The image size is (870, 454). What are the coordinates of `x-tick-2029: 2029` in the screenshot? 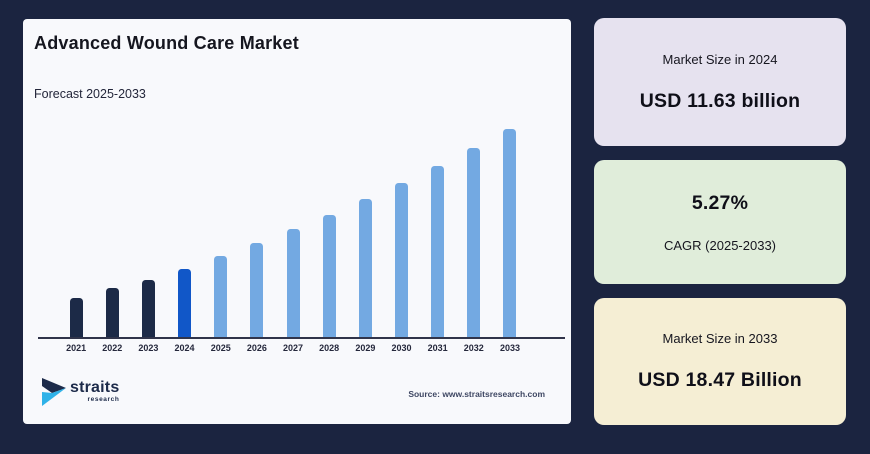 It's located at (365, 348).